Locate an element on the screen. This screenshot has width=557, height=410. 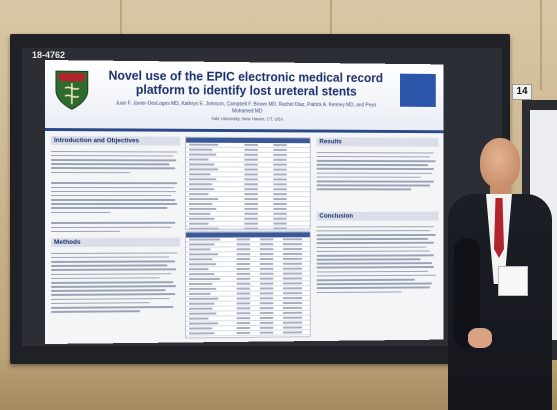
poster-id: 18-4762 is located at coordinates (49, 55).